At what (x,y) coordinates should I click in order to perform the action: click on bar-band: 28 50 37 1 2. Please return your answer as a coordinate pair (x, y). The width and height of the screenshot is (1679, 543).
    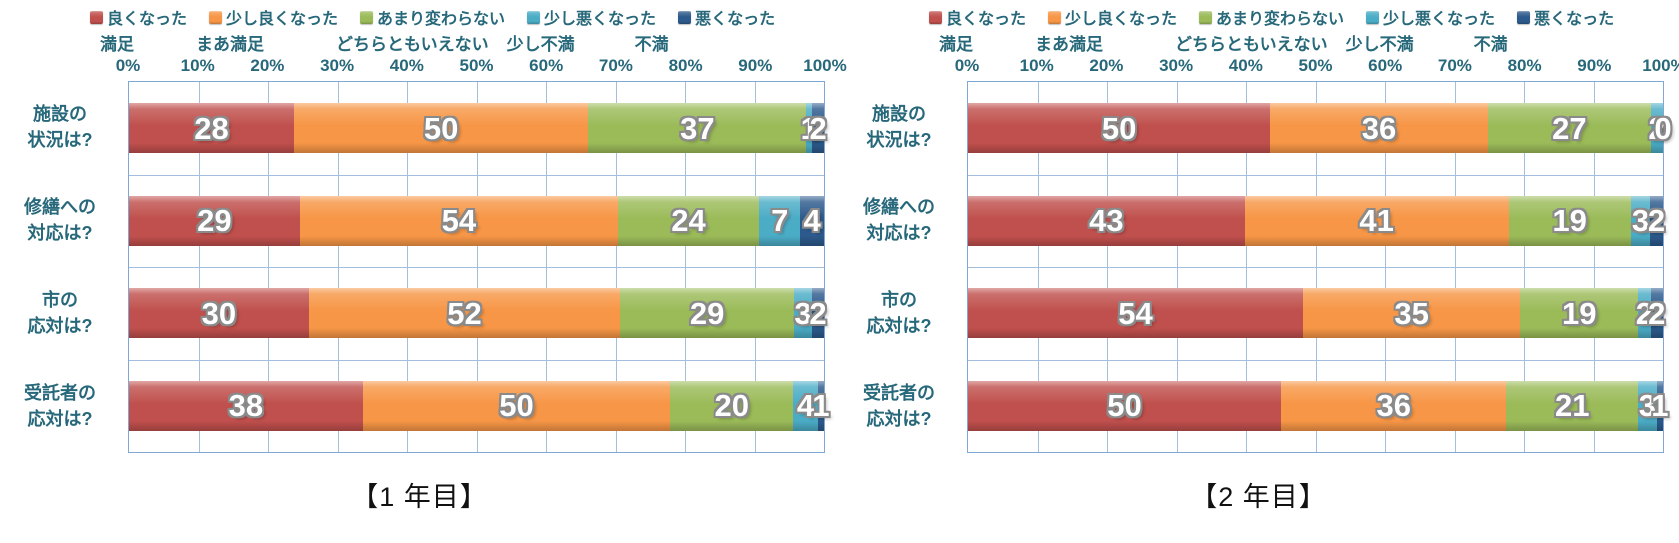
    Looking at the image, I should click on (478, 128).